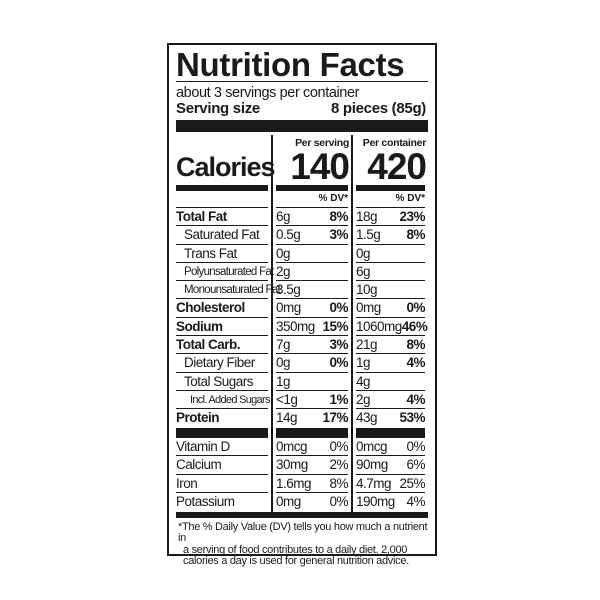 The image size is (600, 600). Describe the element at coordinates (218, 108) in the screenshot. I see `serving-size-label: Serving size` at that location.